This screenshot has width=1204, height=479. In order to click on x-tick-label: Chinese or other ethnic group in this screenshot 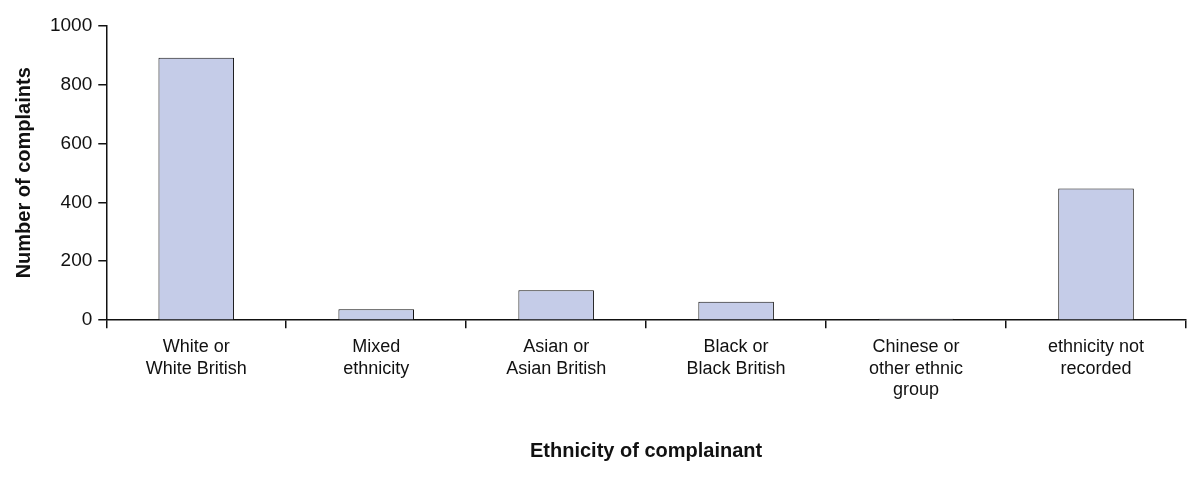, I will do `click(916, 367)`.